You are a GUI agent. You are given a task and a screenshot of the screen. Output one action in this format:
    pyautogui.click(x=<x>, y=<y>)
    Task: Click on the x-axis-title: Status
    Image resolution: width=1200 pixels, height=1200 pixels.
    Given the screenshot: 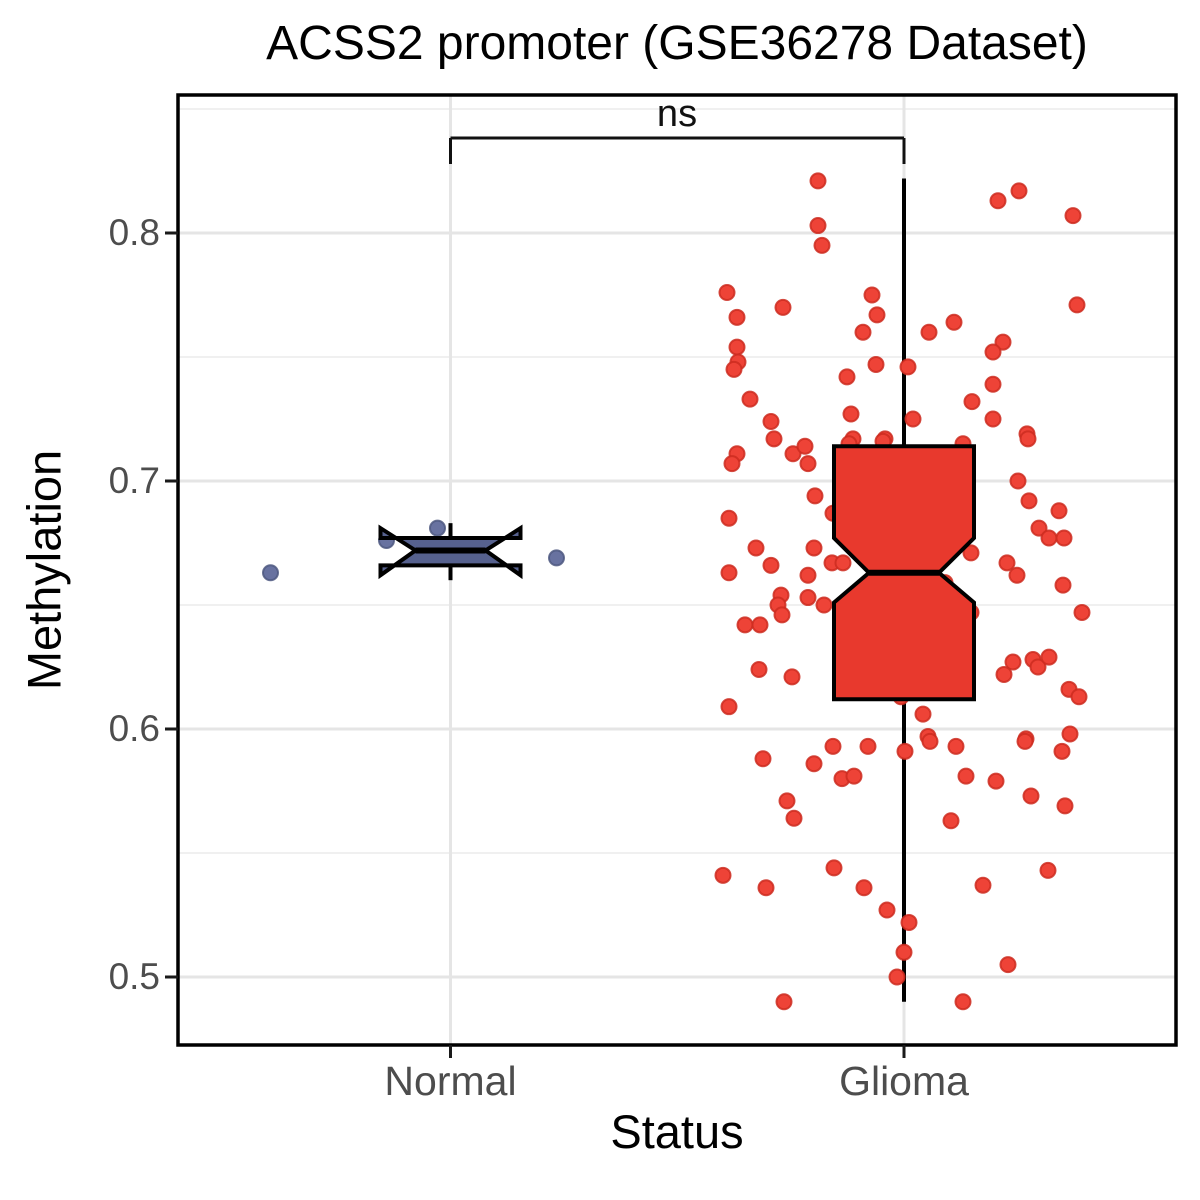 What is the action you would take?
    pyautogui.click(x=677, y=1131)
    